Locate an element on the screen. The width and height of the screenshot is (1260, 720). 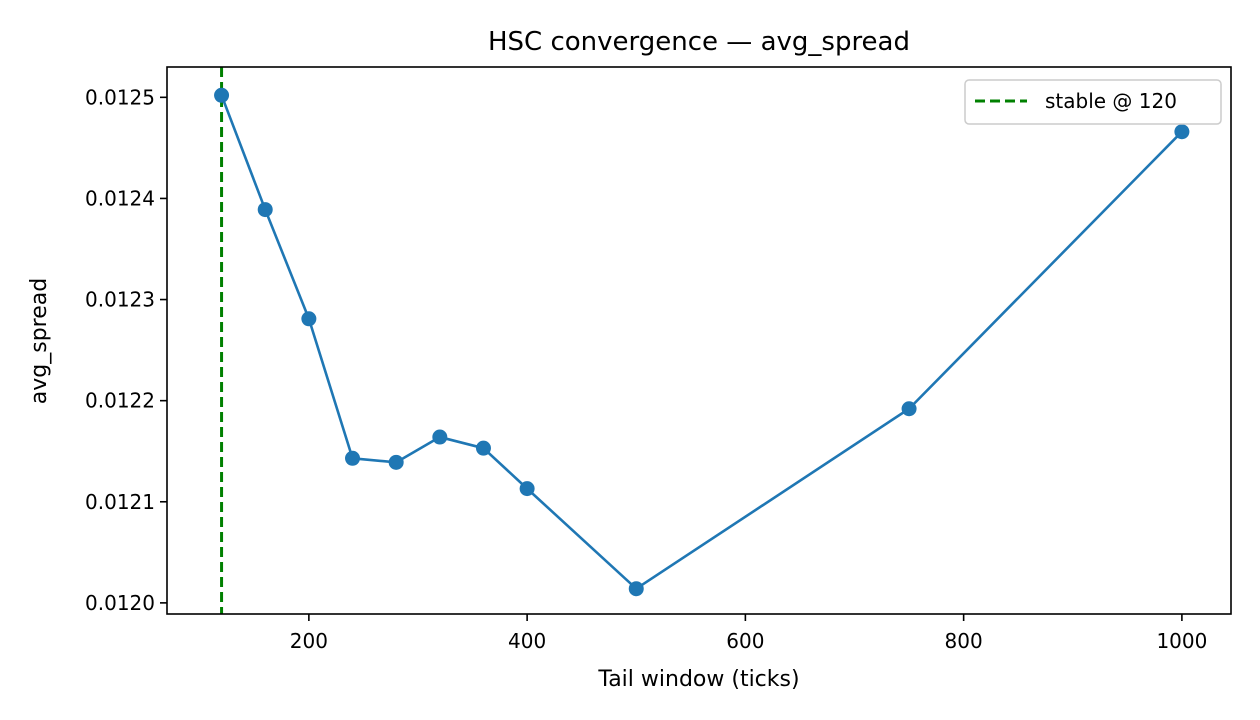
legend-label: stable @ 120 is located at coordinates (1111, 101).